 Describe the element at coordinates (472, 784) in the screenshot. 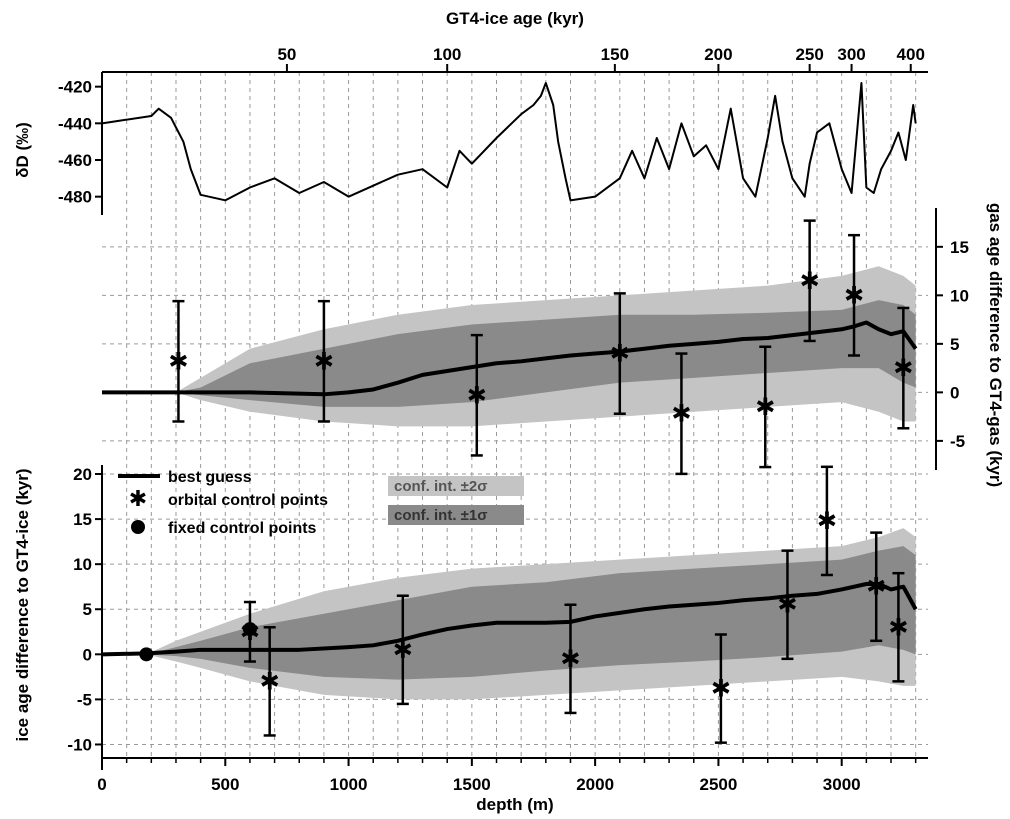

I see `depth-tick-label: 1500` at that location.